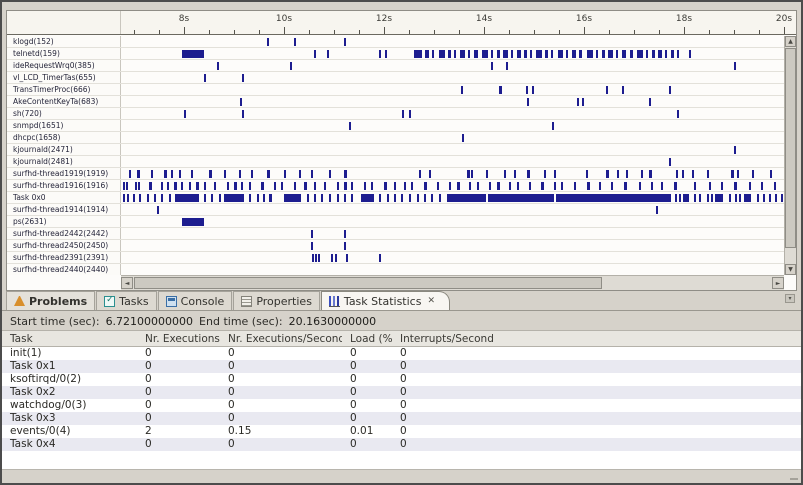 This screenshot has width=803, height=485. Describe the element at coordinates (276, 300) in the screenshot. I see `tab-properties: Properties` at that location.